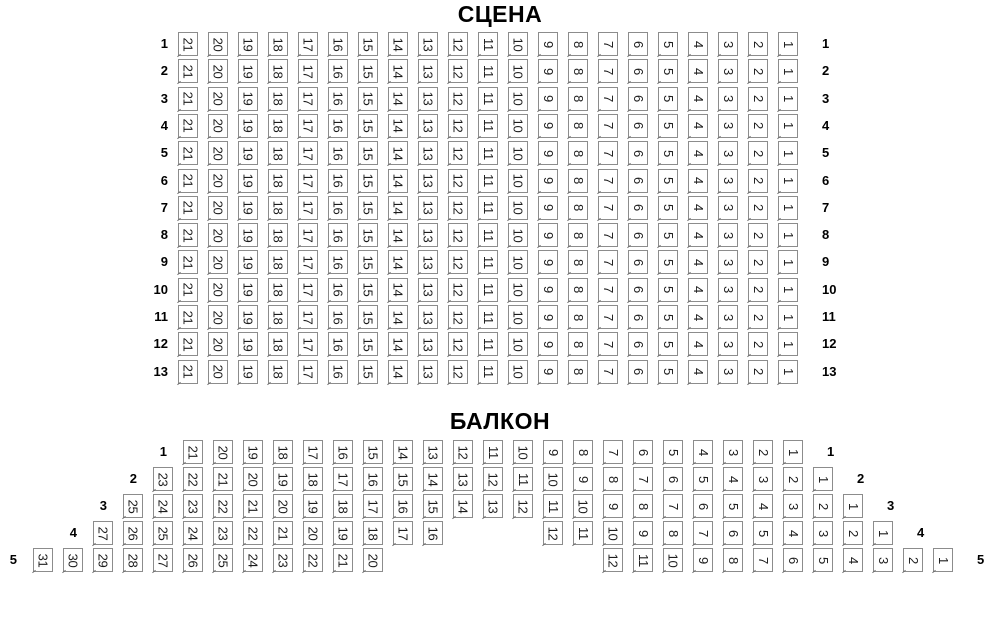  I want to click on seat: 16, so click(338, 371).